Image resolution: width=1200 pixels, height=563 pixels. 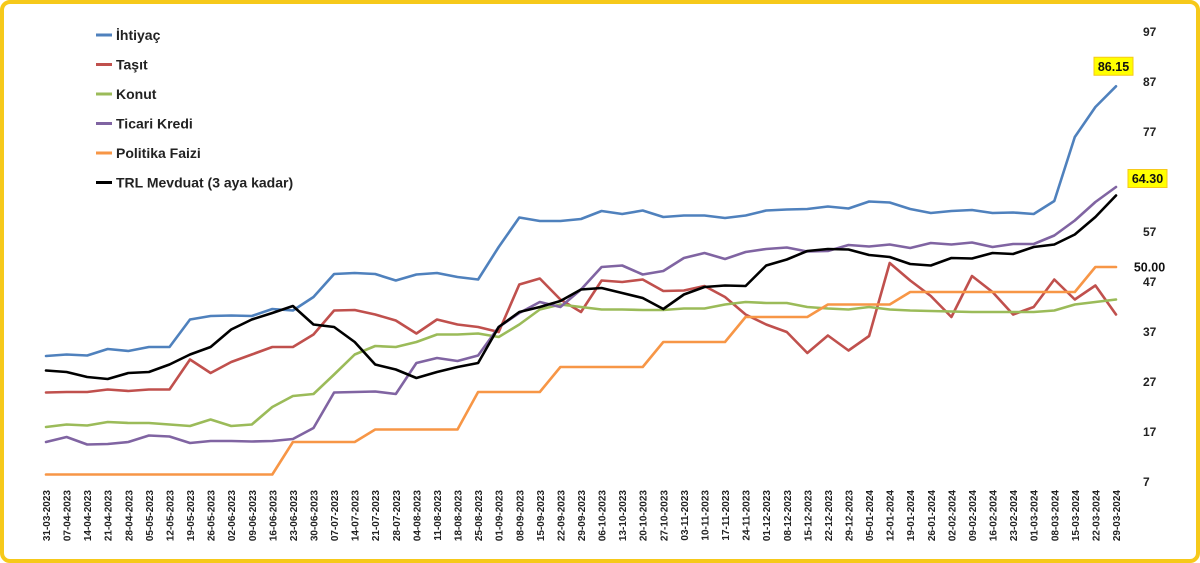 What do you see at coordinates (154, 124) in the screenshot?
I see `legend-label-ticari-kredi: Ticari Kredi` at bounding box center [154, 124].